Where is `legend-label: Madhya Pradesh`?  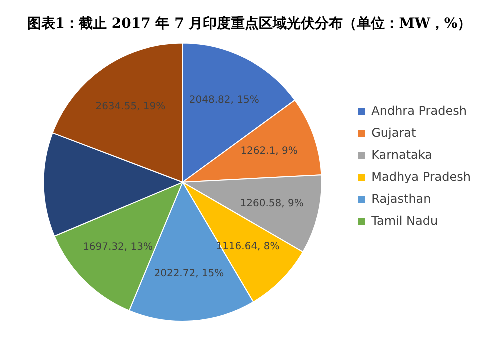 legend-label: Madhya Pradesh is located at coordinates (422, 177).